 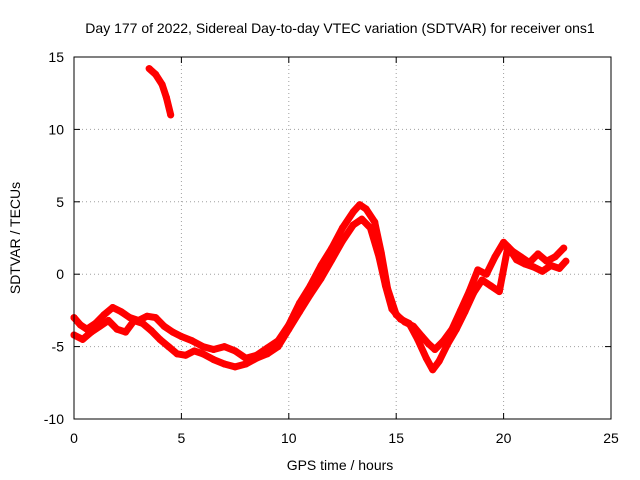 I want to click on y-tick-label: 15, so click(x=56, y=57).